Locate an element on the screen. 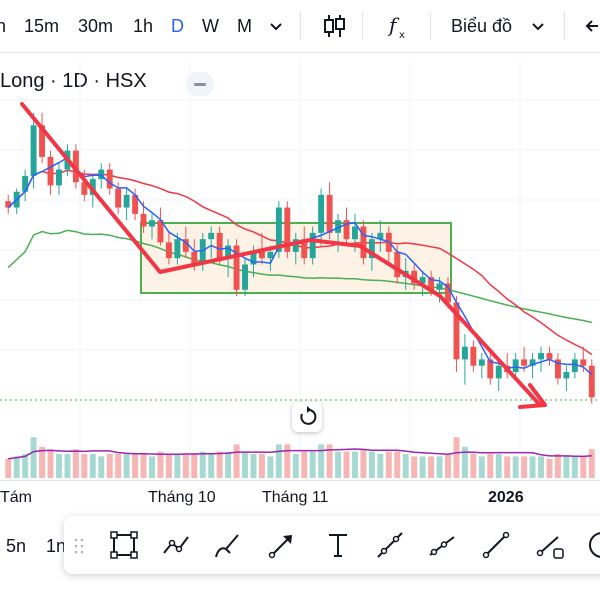 This screenshot has height=600, width=600. interval-15m: 15m is located at coordinates (42, 26).